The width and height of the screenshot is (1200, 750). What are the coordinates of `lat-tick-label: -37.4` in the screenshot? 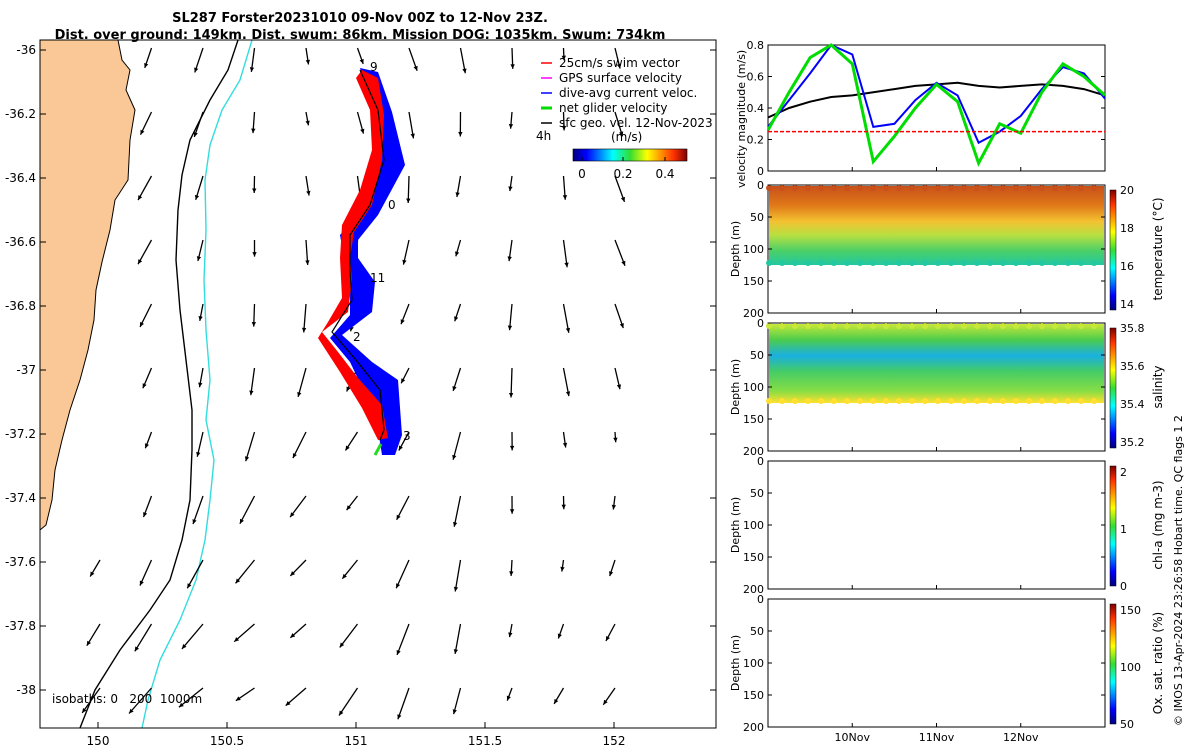 It's located at (20, 498).